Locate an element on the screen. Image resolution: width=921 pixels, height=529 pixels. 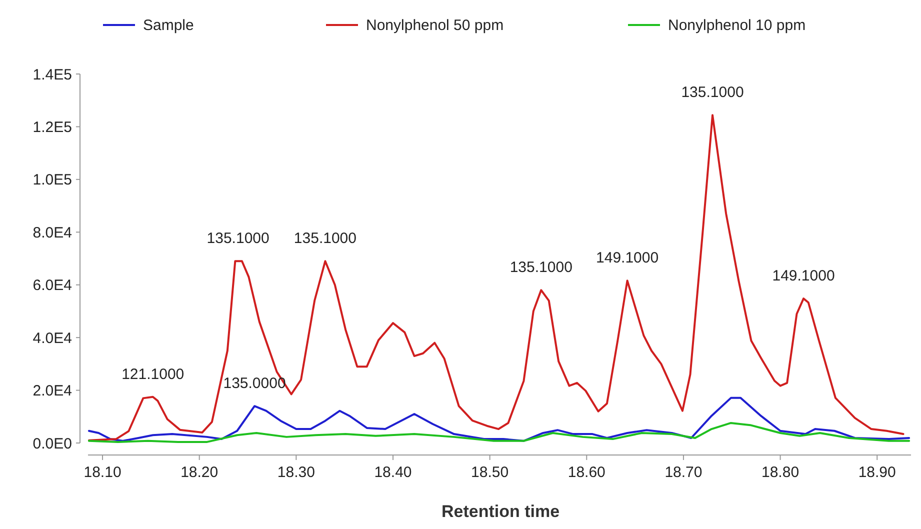
x-tick-label: 18.70 is located at coordinates (683, 472).